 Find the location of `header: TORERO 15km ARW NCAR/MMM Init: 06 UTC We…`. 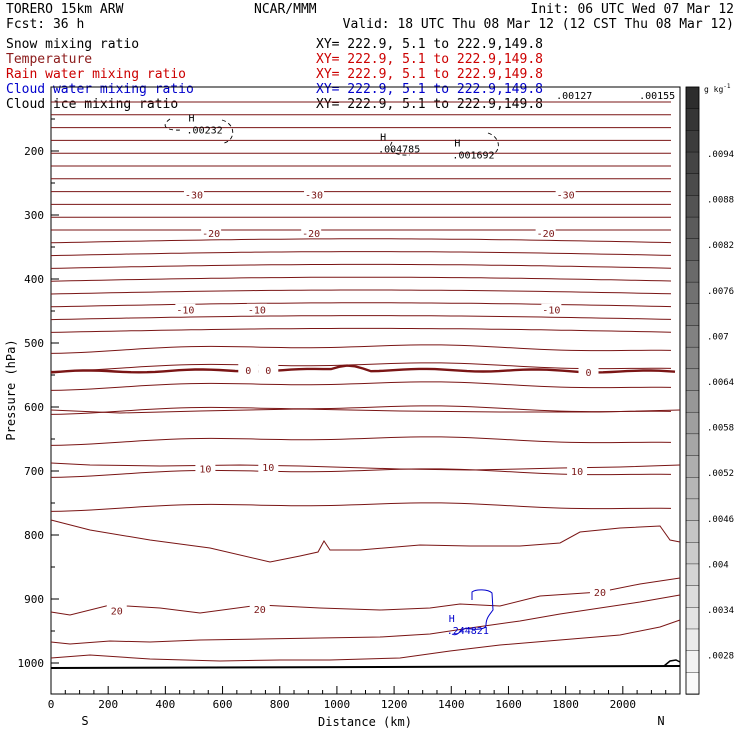

header: TORERO 15km ARW NCAR/MMM Init: 06 UTC We… is located at coordinates (370, 17).